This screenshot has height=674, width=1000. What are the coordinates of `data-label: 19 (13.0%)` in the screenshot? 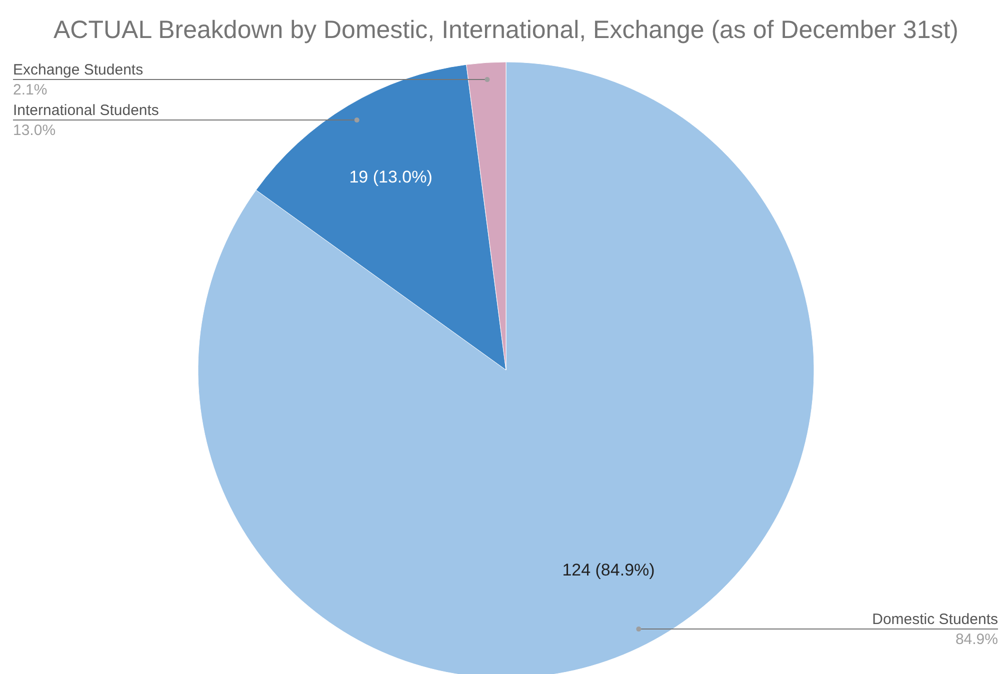 It's located at (390, 176).